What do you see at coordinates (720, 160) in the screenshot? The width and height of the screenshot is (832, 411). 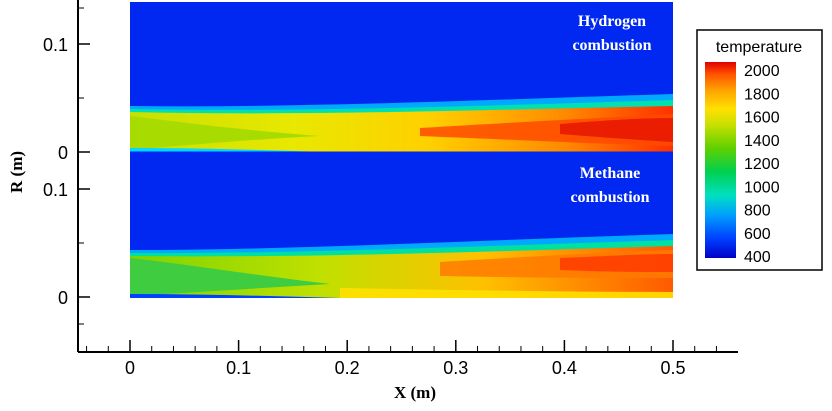 I see `colorbar-gradient` at bounding box center [720, 160].